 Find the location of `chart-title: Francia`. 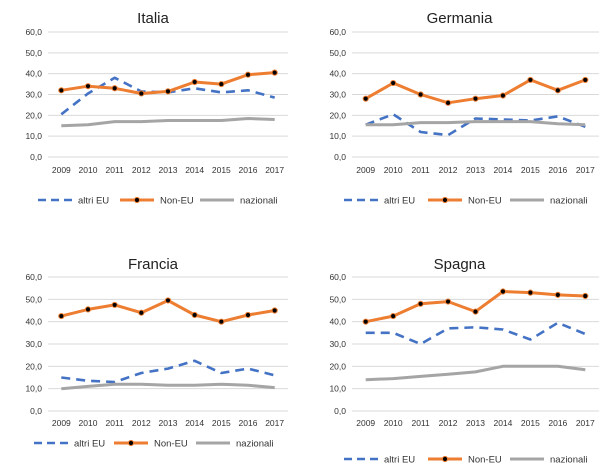

chart-title: Francia is located at coordinates (153, 264).